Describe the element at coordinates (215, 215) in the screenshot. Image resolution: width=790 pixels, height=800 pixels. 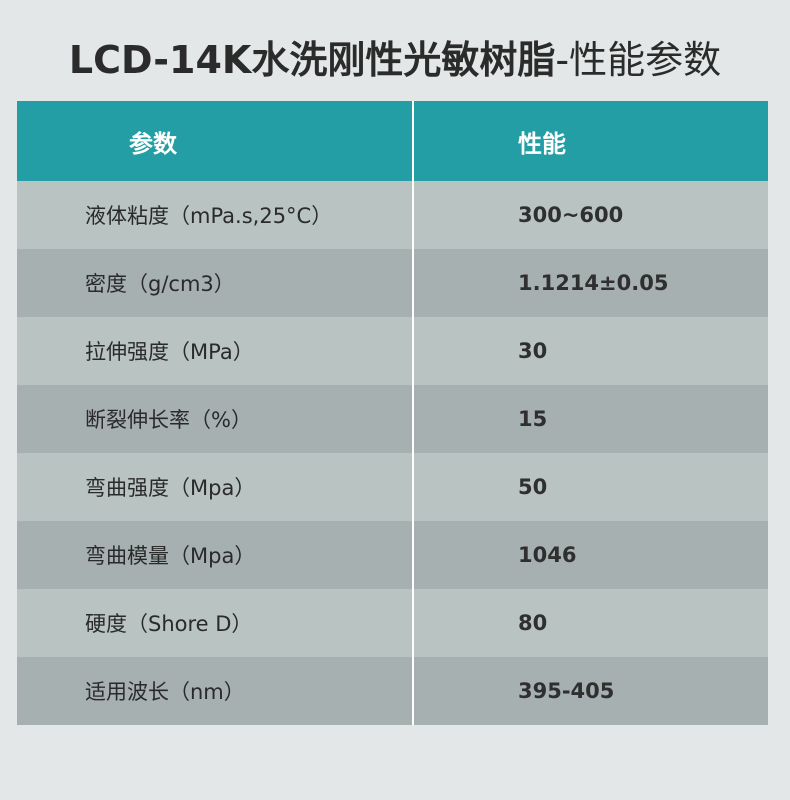
I see `parameter-cell: 液体粘度（mPa.s,25°C）` at that location.